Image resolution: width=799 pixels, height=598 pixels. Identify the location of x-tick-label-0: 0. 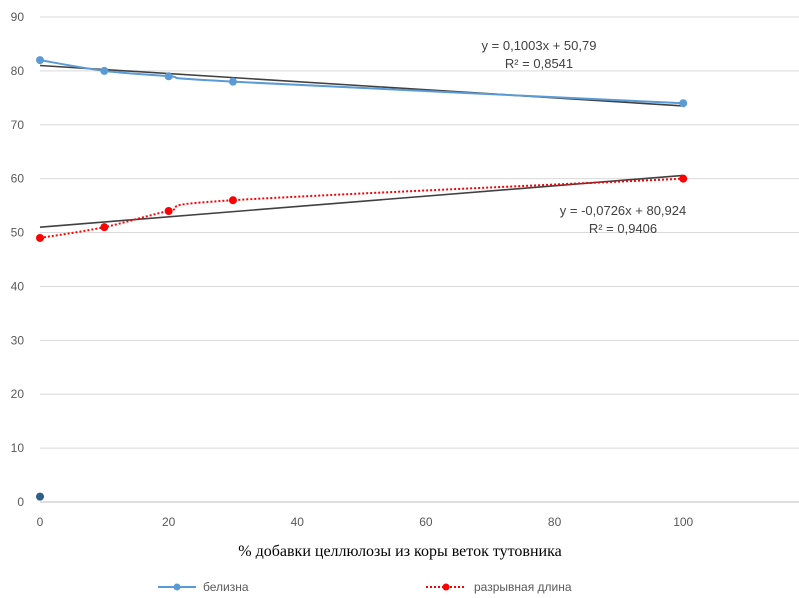
(40, 522).